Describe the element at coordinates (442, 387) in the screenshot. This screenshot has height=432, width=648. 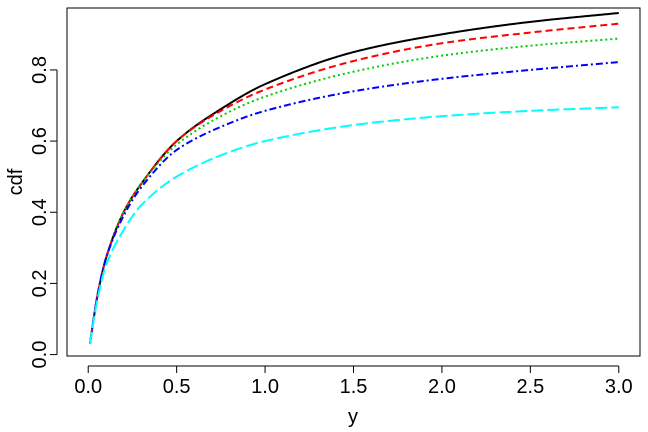
I see `x-tick-label: 2.0` at that location.